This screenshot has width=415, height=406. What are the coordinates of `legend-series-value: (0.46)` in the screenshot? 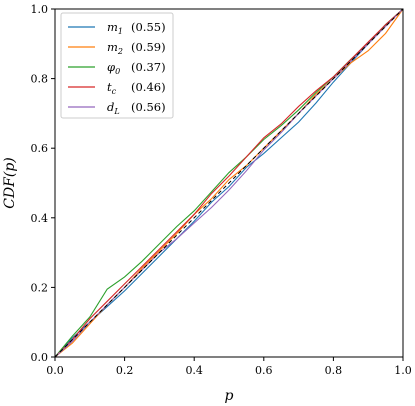 It's located at (148, 87).